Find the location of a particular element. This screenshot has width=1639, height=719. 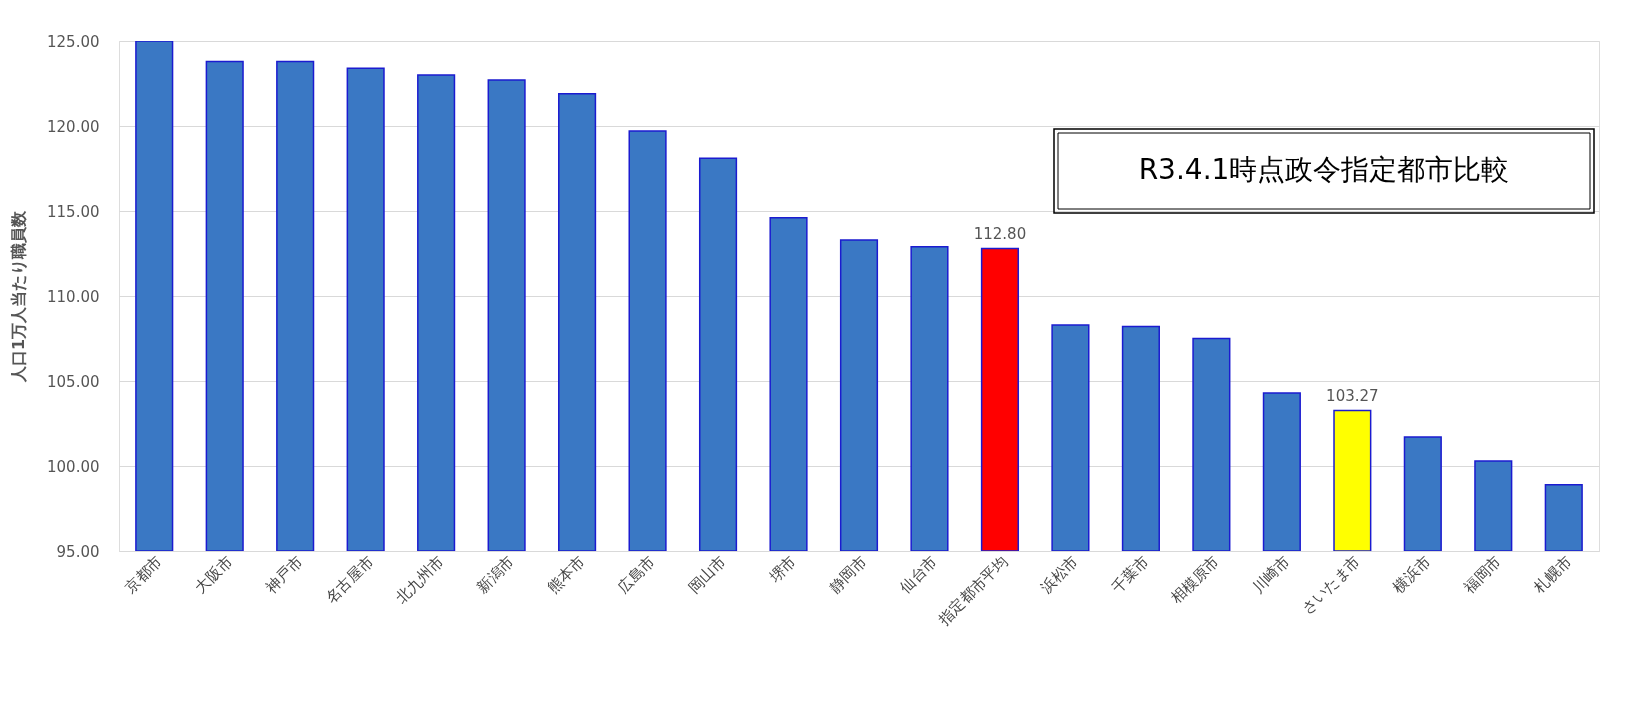

data-label: 112.80 is located at coordinates (1000, 234).